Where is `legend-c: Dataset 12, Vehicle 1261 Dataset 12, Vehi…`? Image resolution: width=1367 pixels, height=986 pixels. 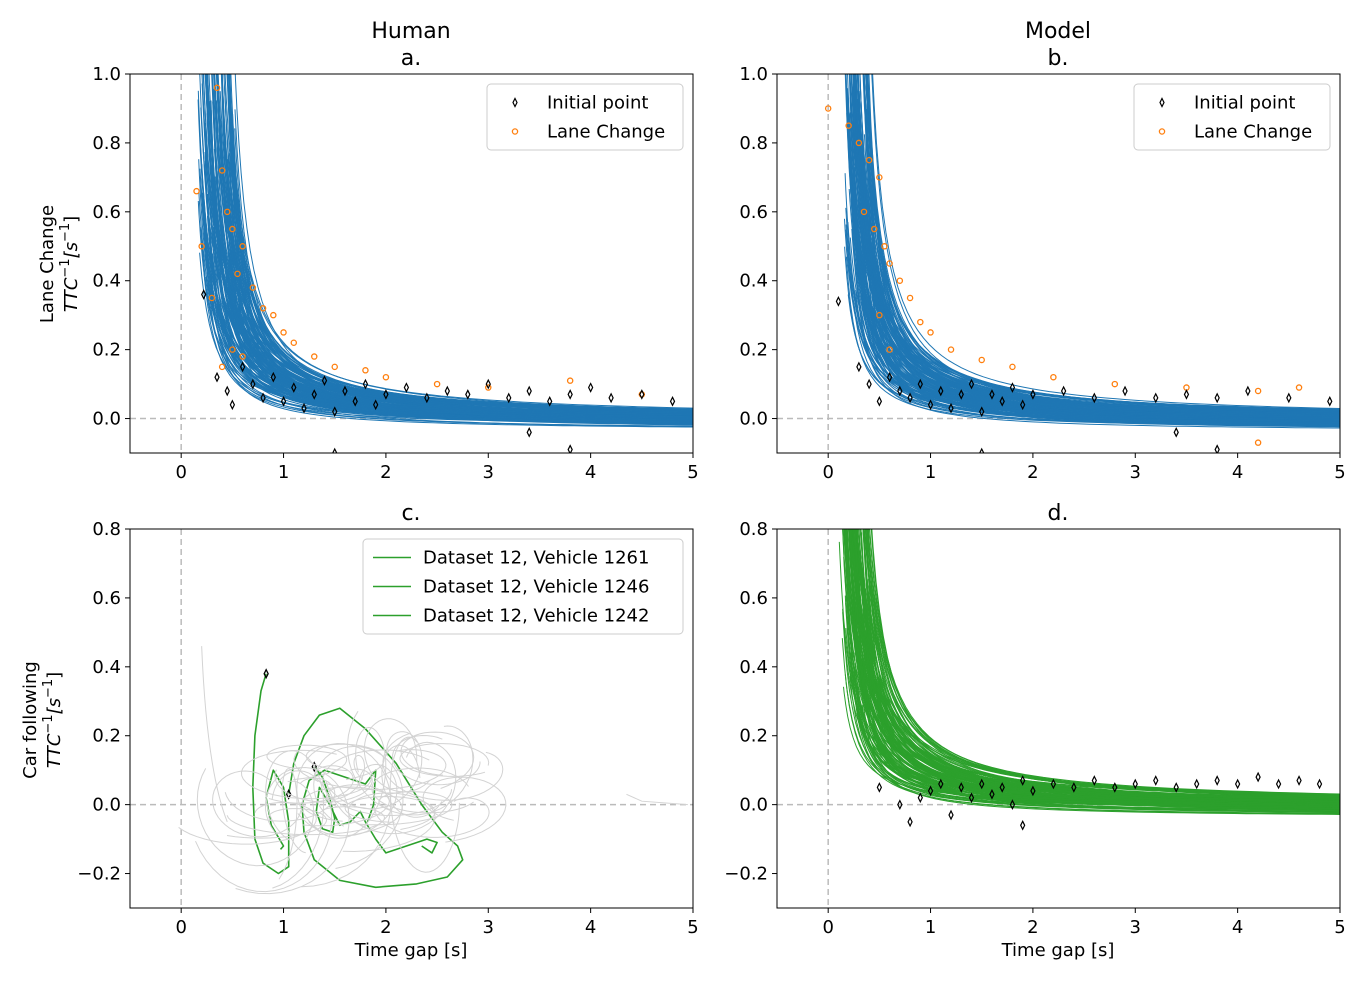
legend-c: Dataset 12, Vehicle 1261 Dataset 12, Vehi… is located at coordinates (523, 586).